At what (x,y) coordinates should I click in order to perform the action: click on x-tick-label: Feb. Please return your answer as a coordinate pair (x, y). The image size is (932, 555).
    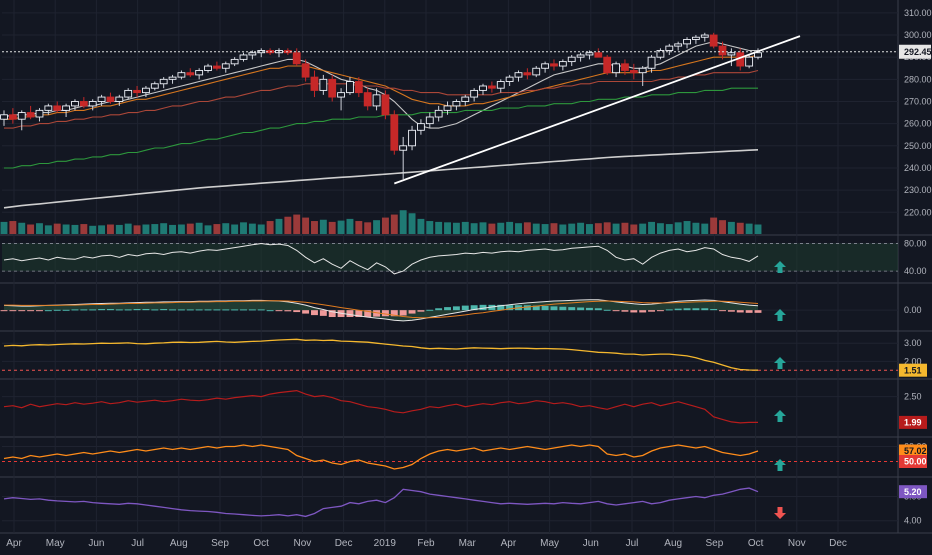
    Looking at the image, I should click on (426, 543).